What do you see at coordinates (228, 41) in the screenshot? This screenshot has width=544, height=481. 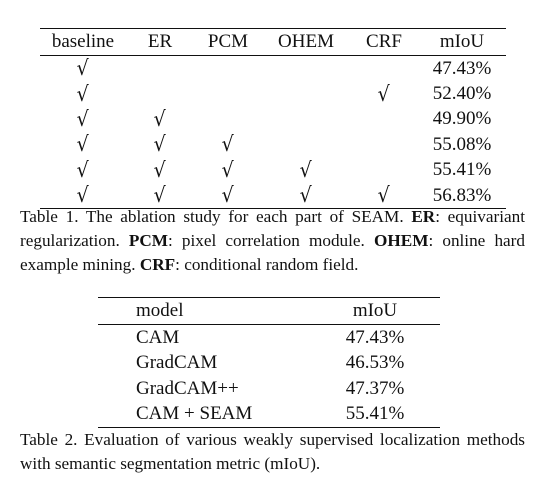 I see `column-header-pcm: PCM` at bounding box center [228, 41].